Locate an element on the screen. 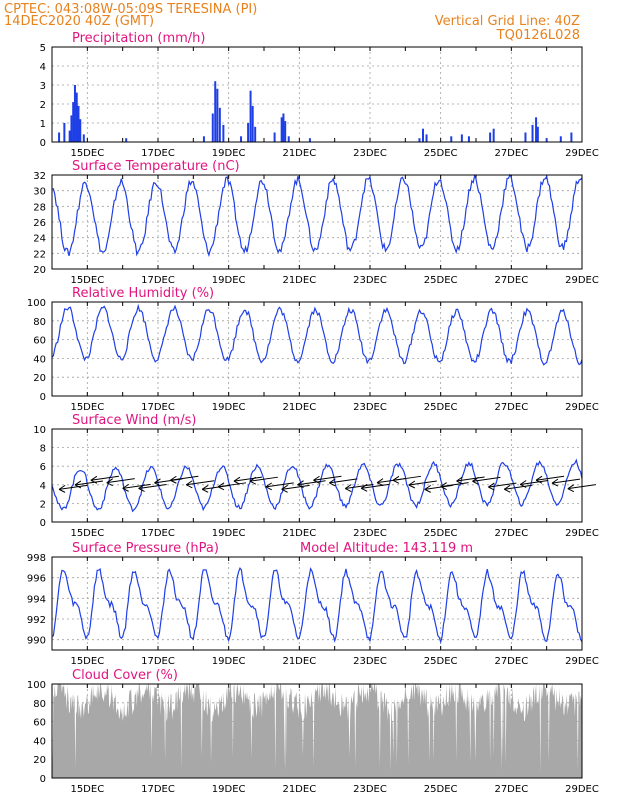 This screenshot has height=800, width=618. panel-subtitle: Model Altitude: 143.119 m is located at coordinates (386, 548).